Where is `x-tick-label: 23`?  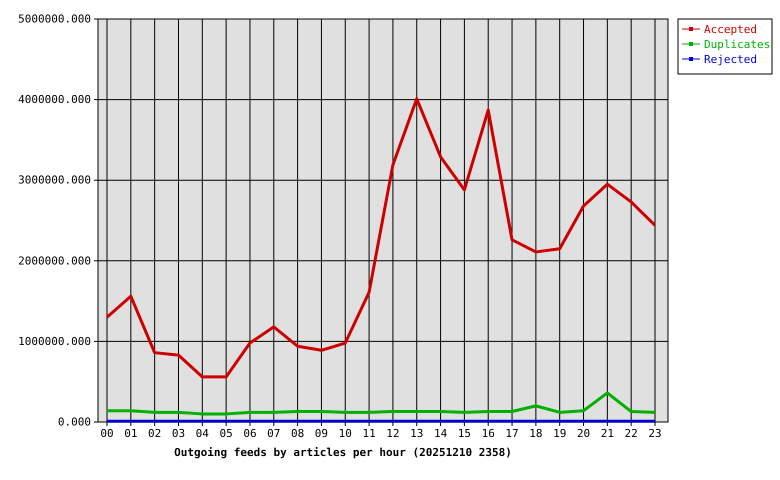 x-tick-label: 23 is located at coordinates (655, 433).